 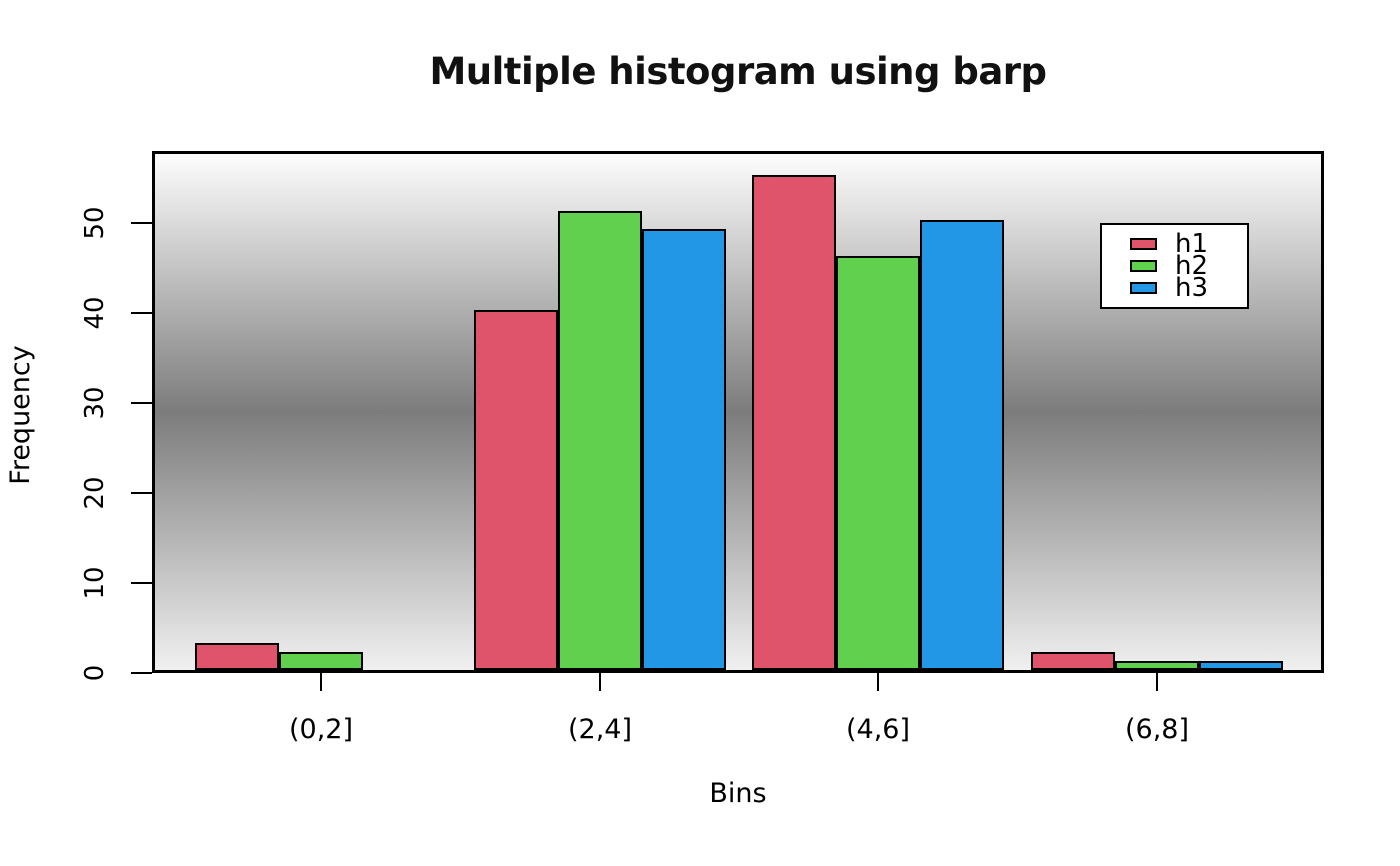 I want to click on bar-h2-group2, so click(x=600, y=440).